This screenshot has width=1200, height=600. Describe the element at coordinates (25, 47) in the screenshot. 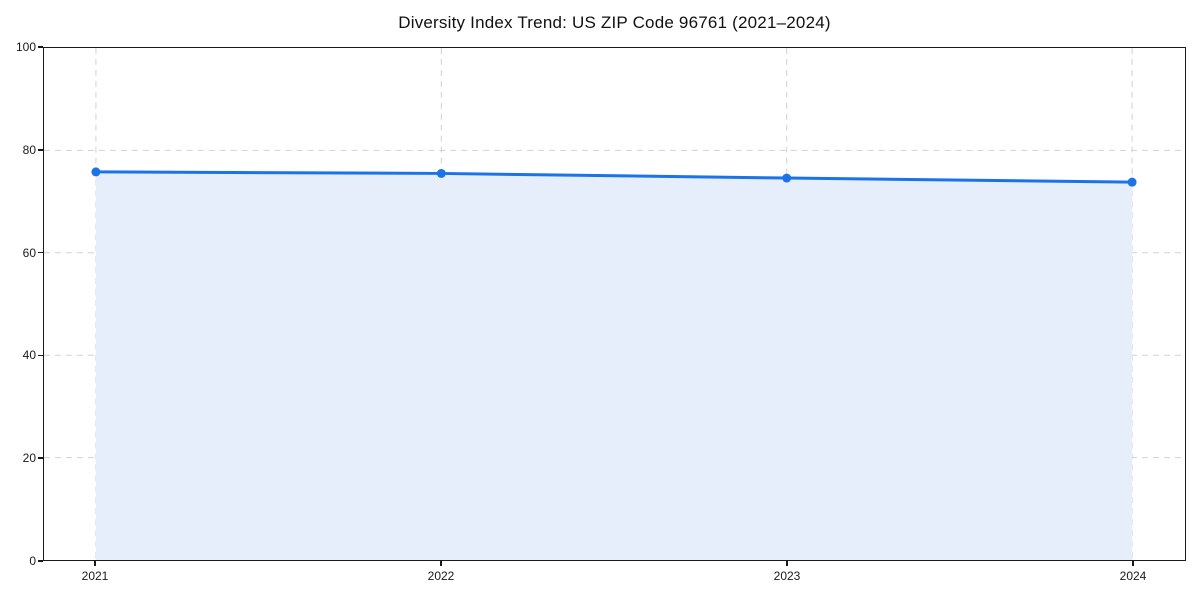

I see `y-tick-label: 100` at that location.